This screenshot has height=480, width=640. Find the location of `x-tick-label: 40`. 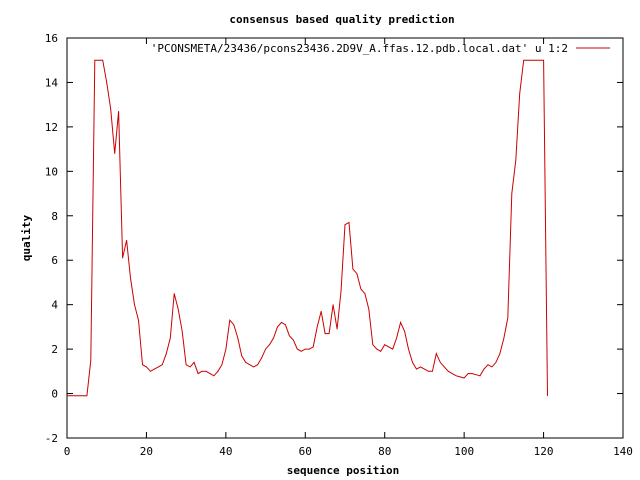

x-tick-label: 40 is located at coordinates (225, 451).